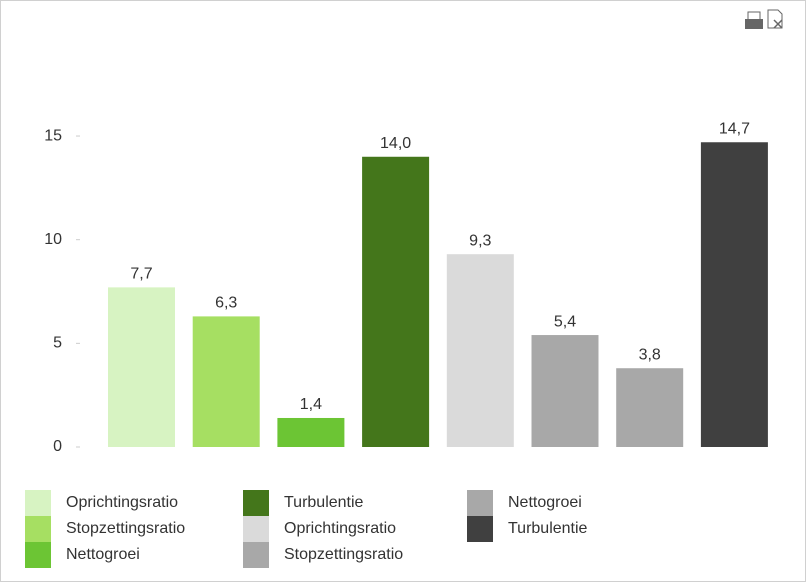 The width and height of the screenshot is (806, 582). What do you see at coordinates (53, 239) in the screenshot?
I see `y-tick-label: 10` at bounding box center [53, 239].